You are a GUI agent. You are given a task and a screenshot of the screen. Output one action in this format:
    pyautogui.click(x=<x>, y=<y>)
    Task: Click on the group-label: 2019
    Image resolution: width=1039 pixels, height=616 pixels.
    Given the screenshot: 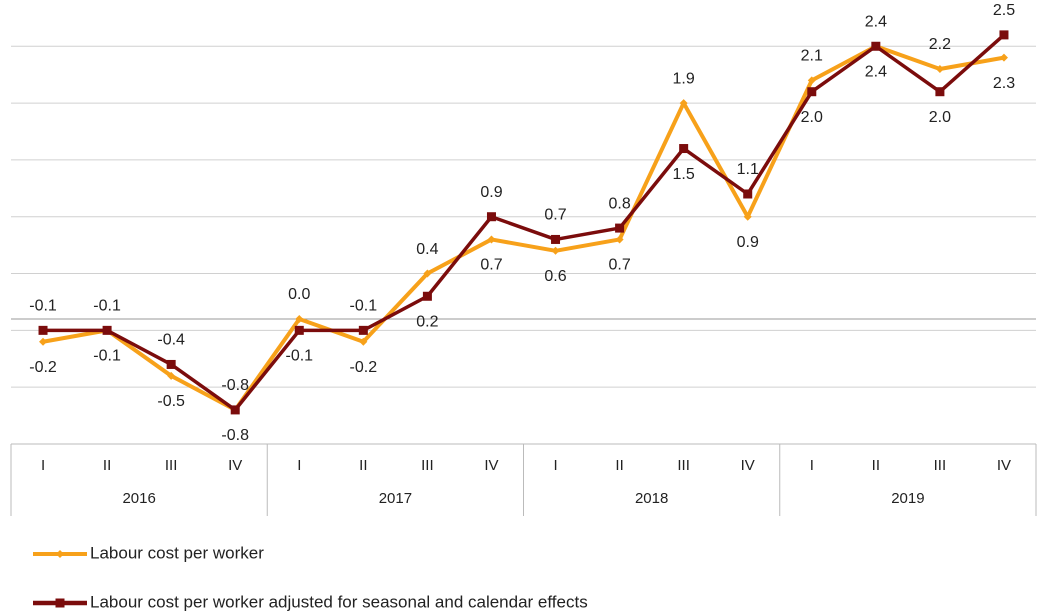 What is the action you would take?
    pyautogui.click(x=907, y=498)
    